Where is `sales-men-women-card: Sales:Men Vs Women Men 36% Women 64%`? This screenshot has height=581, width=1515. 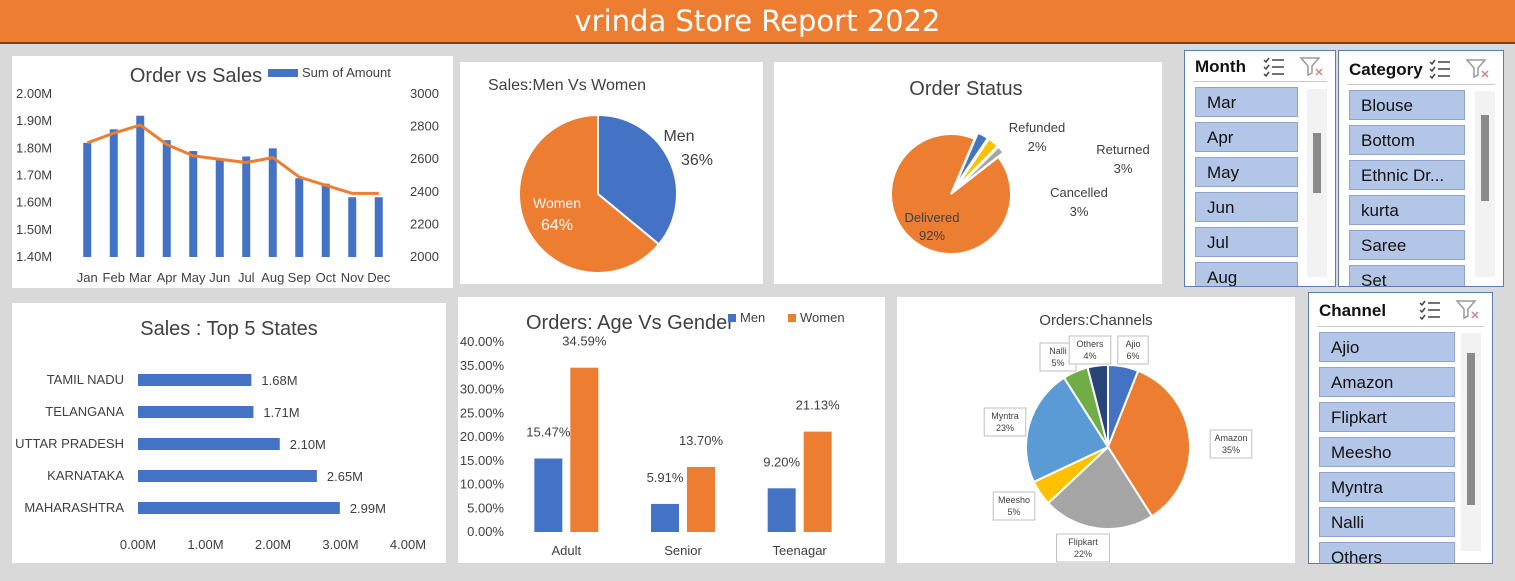 sales-men-women-card: Sales:Men Vs Women Men 36% Women 64% is located at coordinates (611, 173).